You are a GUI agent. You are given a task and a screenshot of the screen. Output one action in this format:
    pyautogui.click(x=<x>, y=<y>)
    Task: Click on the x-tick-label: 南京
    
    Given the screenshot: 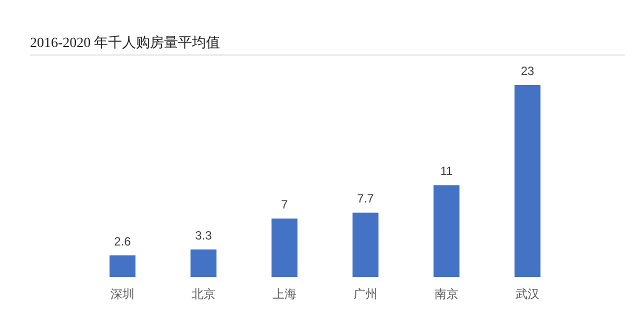 What is the action you would take?
    pyautogui.click(x=446, y=294)
    